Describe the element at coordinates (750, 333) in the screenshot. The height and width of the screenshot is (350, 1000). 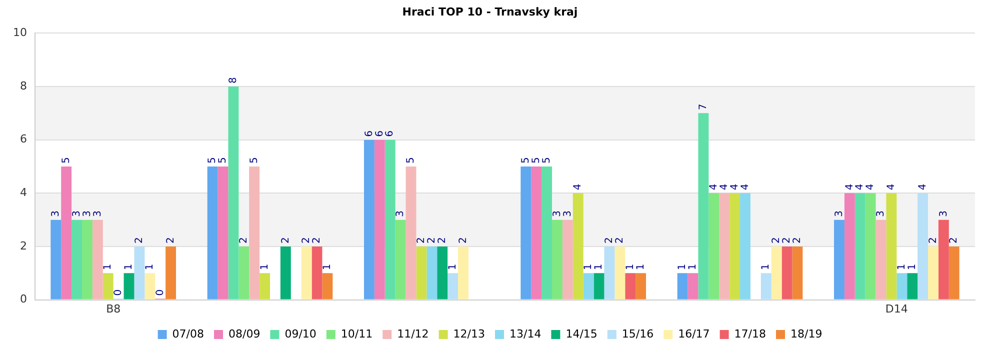
I see `legend-label: 17/18` at that location.